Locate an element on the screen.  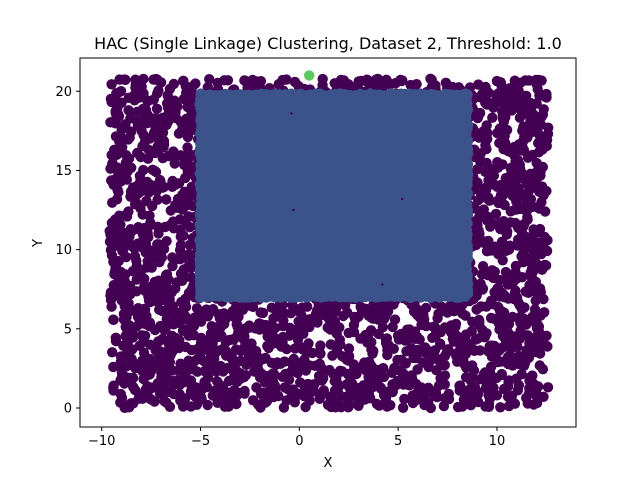
y-tick-label: 10 is located at coordinates (63, 250).